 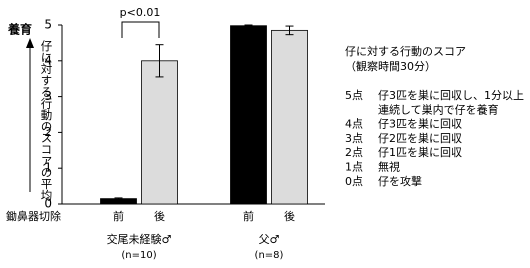 I want to click on arrow-head, so click(x=30, y=43).